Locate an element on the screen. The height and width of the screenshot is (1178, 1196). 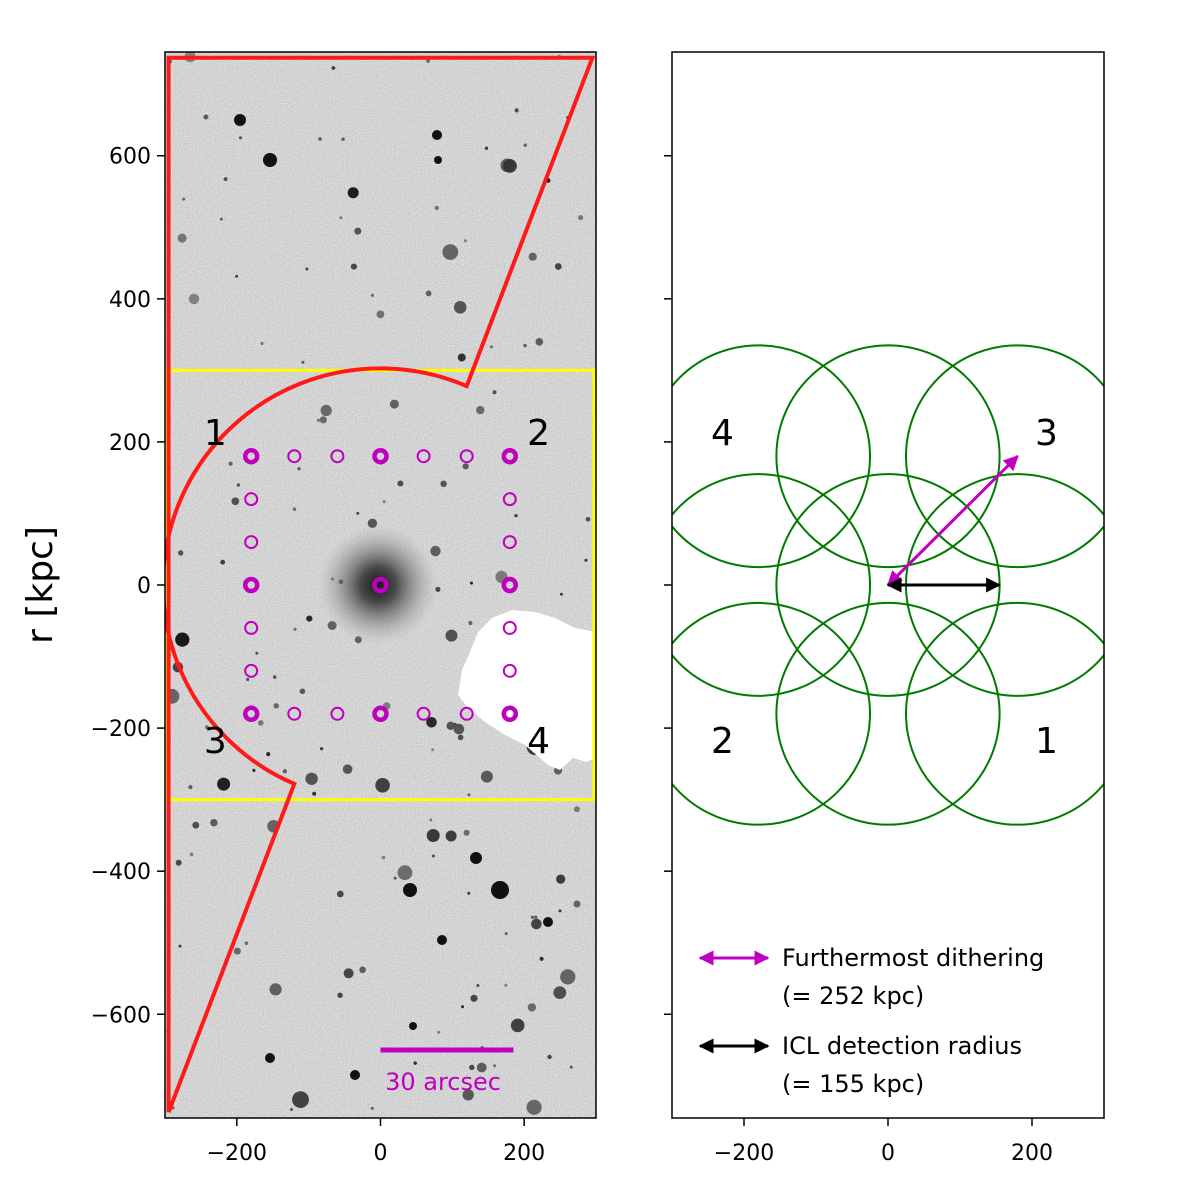
right-y-axis is located at coordinates (668, 585).